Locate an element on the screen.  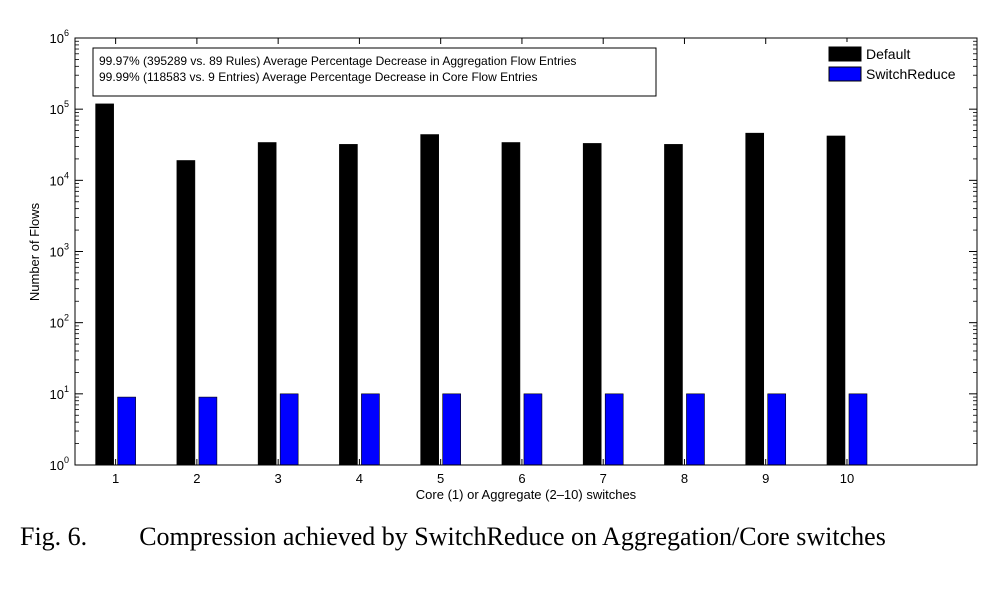
y-tick-label: 10⁰ is located at coordinates (59, 464).